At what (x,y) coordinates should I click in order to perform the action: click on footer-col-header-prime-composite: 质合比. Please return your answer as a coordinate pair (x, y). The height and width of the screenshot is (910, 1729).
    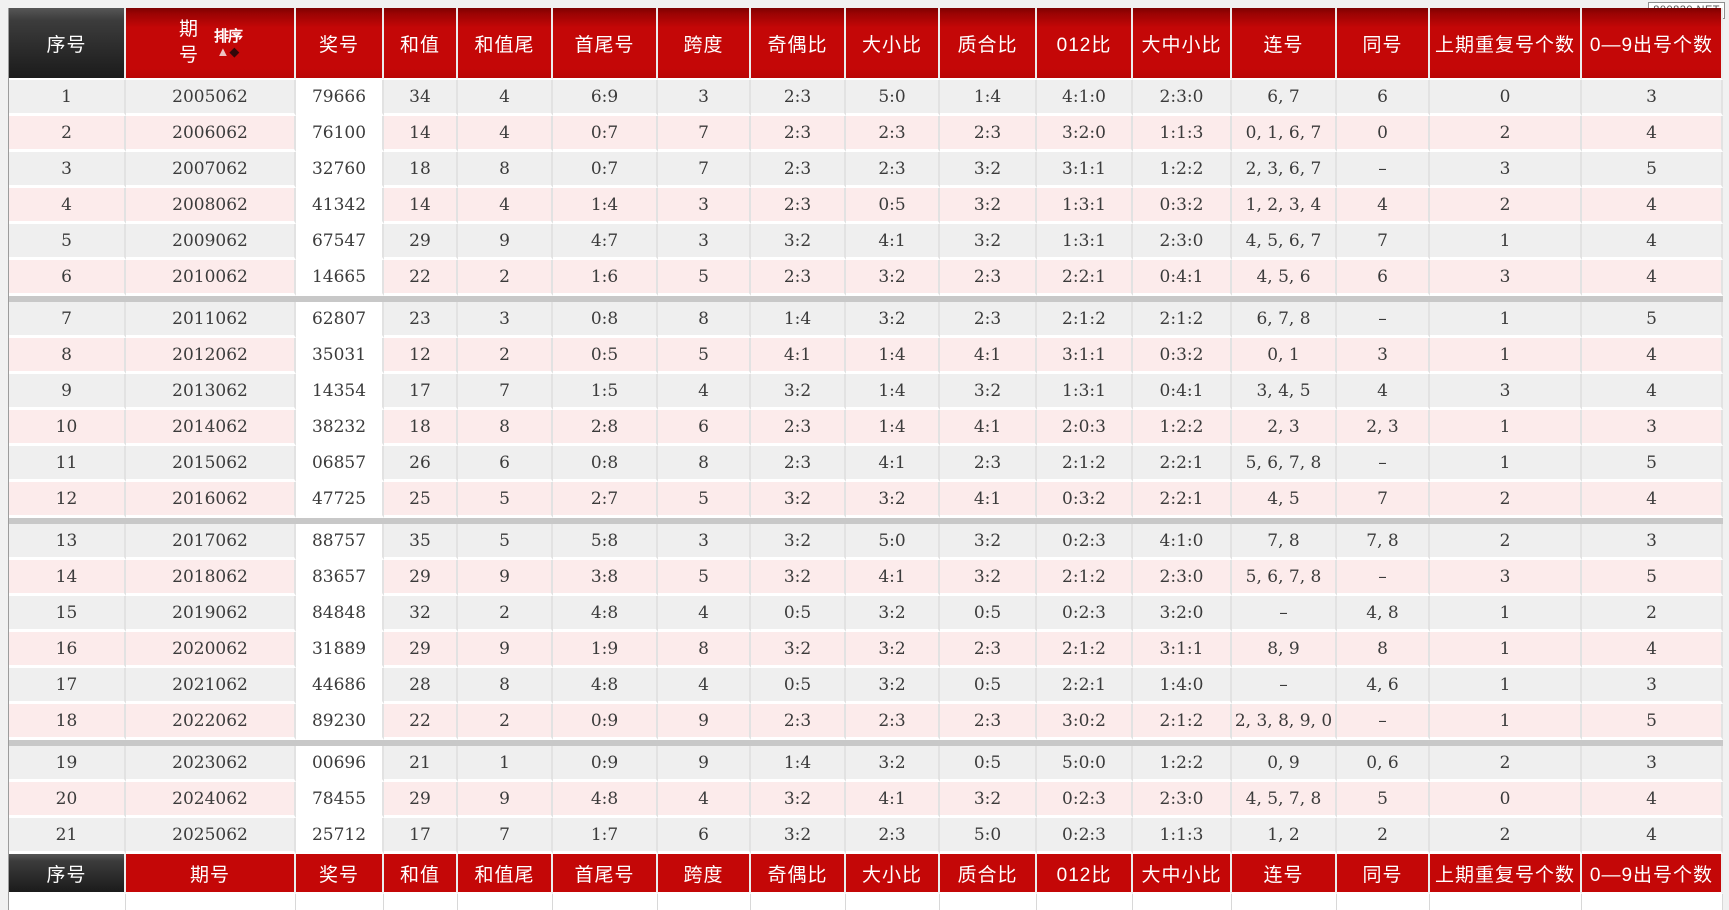
    Looking at the image, I should click on (988, 874).